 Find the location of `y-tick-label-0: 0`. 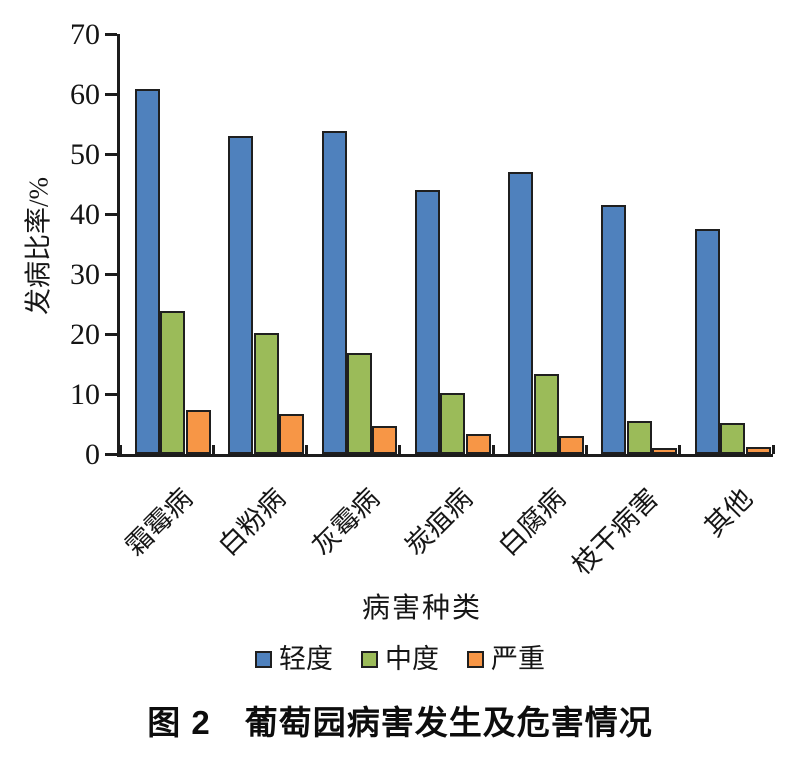

y-tick-label-0: 0 is located at coordinates (92, 454).